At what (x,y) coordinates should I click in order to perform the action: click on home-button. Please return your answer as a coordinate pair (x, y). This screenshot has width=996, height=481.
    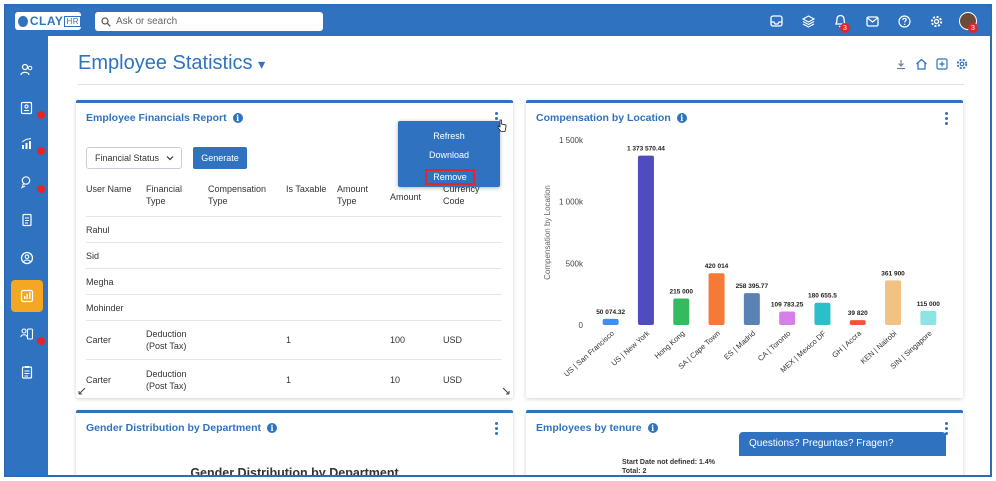
    Looking at the image, I should click on (921, 64).